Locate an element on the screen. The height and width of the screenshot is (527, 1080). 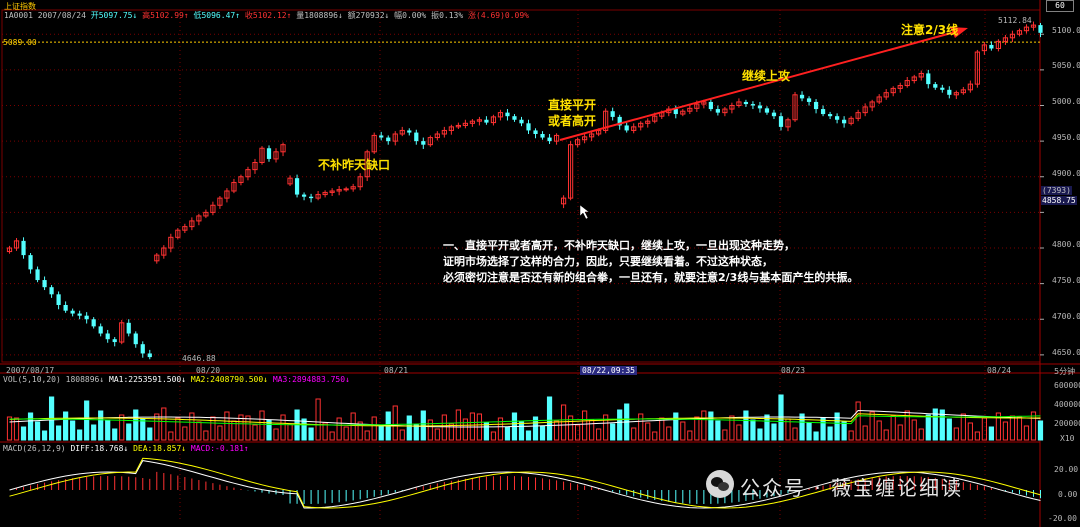
price-tick: 5000.0 is located at coordinates (1066, 101).